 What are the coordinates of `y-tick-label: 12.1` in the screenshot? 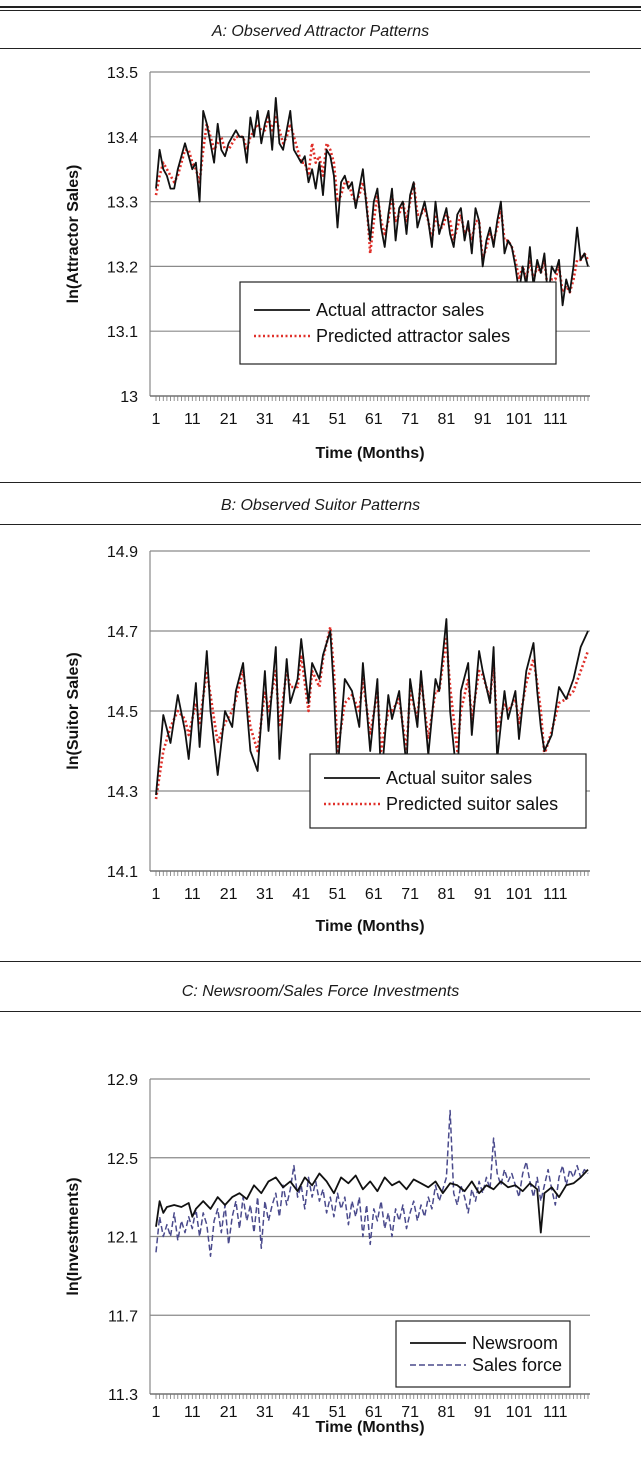 It's located at (122, 1238).